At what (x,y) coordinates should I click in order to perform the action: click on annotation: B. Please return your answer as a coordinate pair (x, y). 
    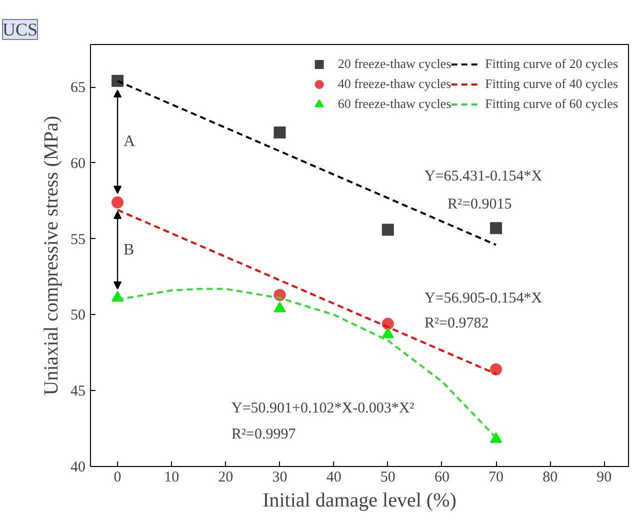
    Looking at the image, I should click on (129, 250).